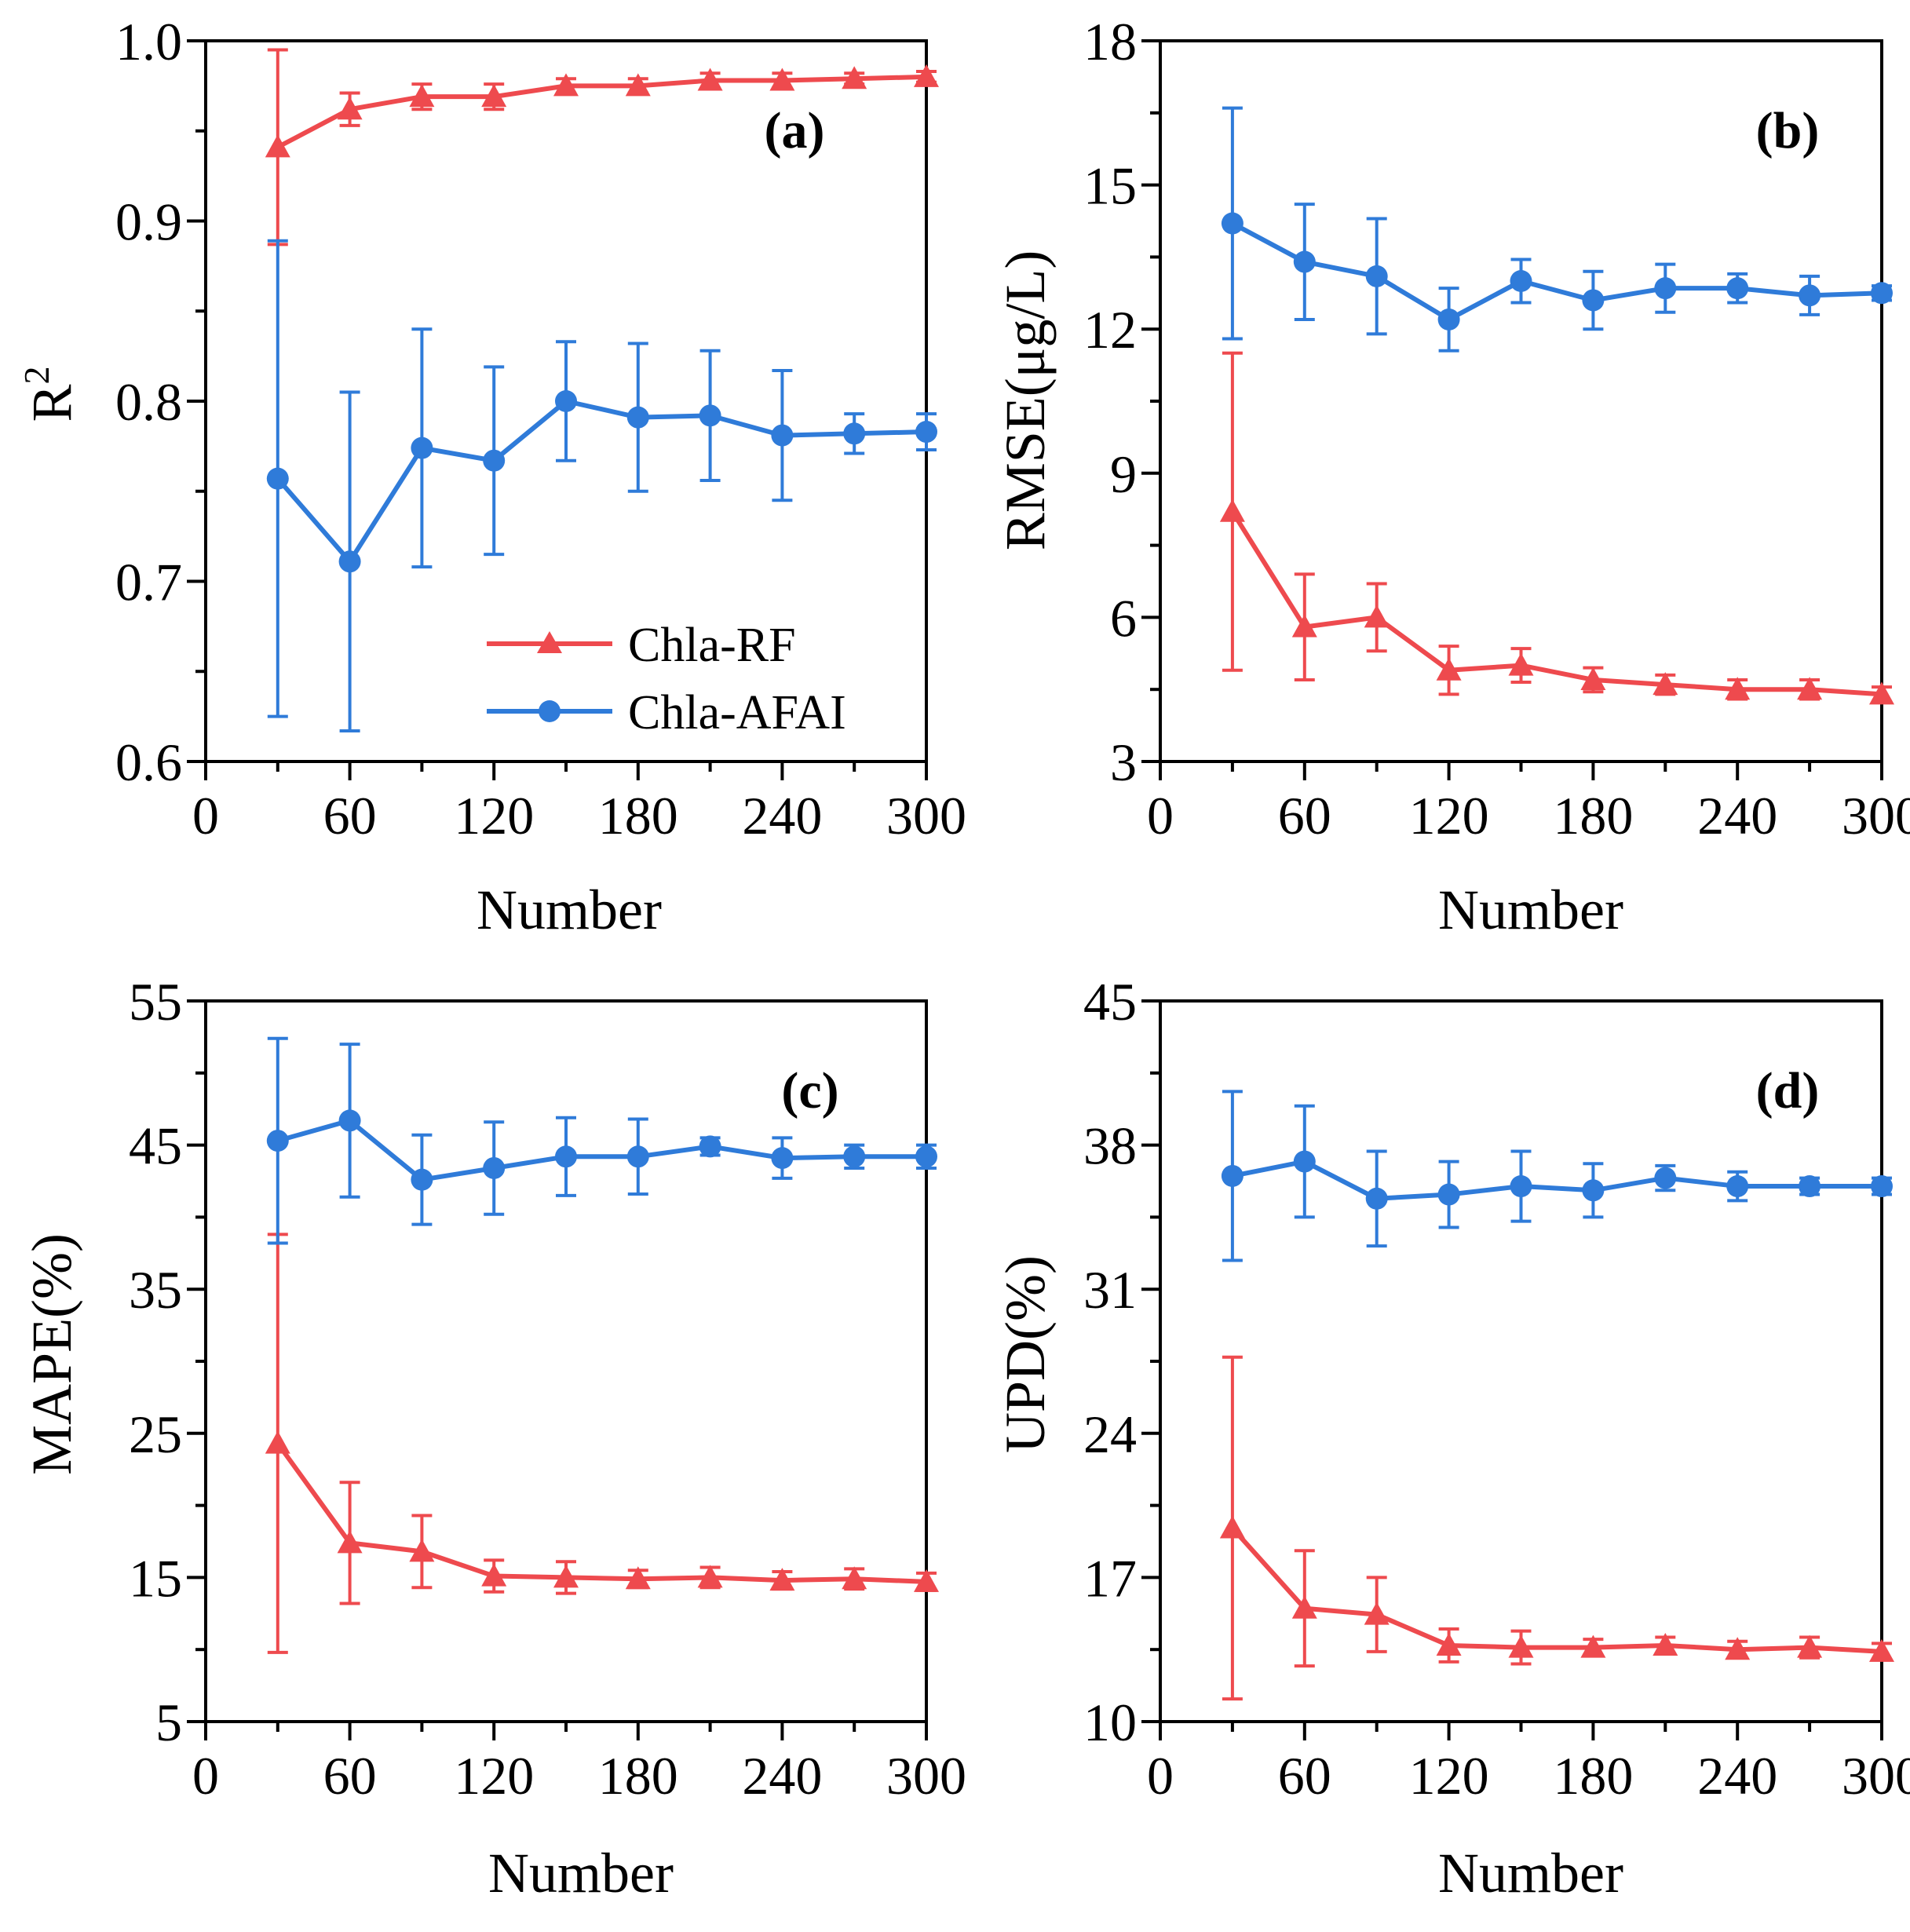 The height and width of the screenshot is (1932, 1910). I want to click on panel-c-y-axis-title: MAPE(%), so click(52, 1354).